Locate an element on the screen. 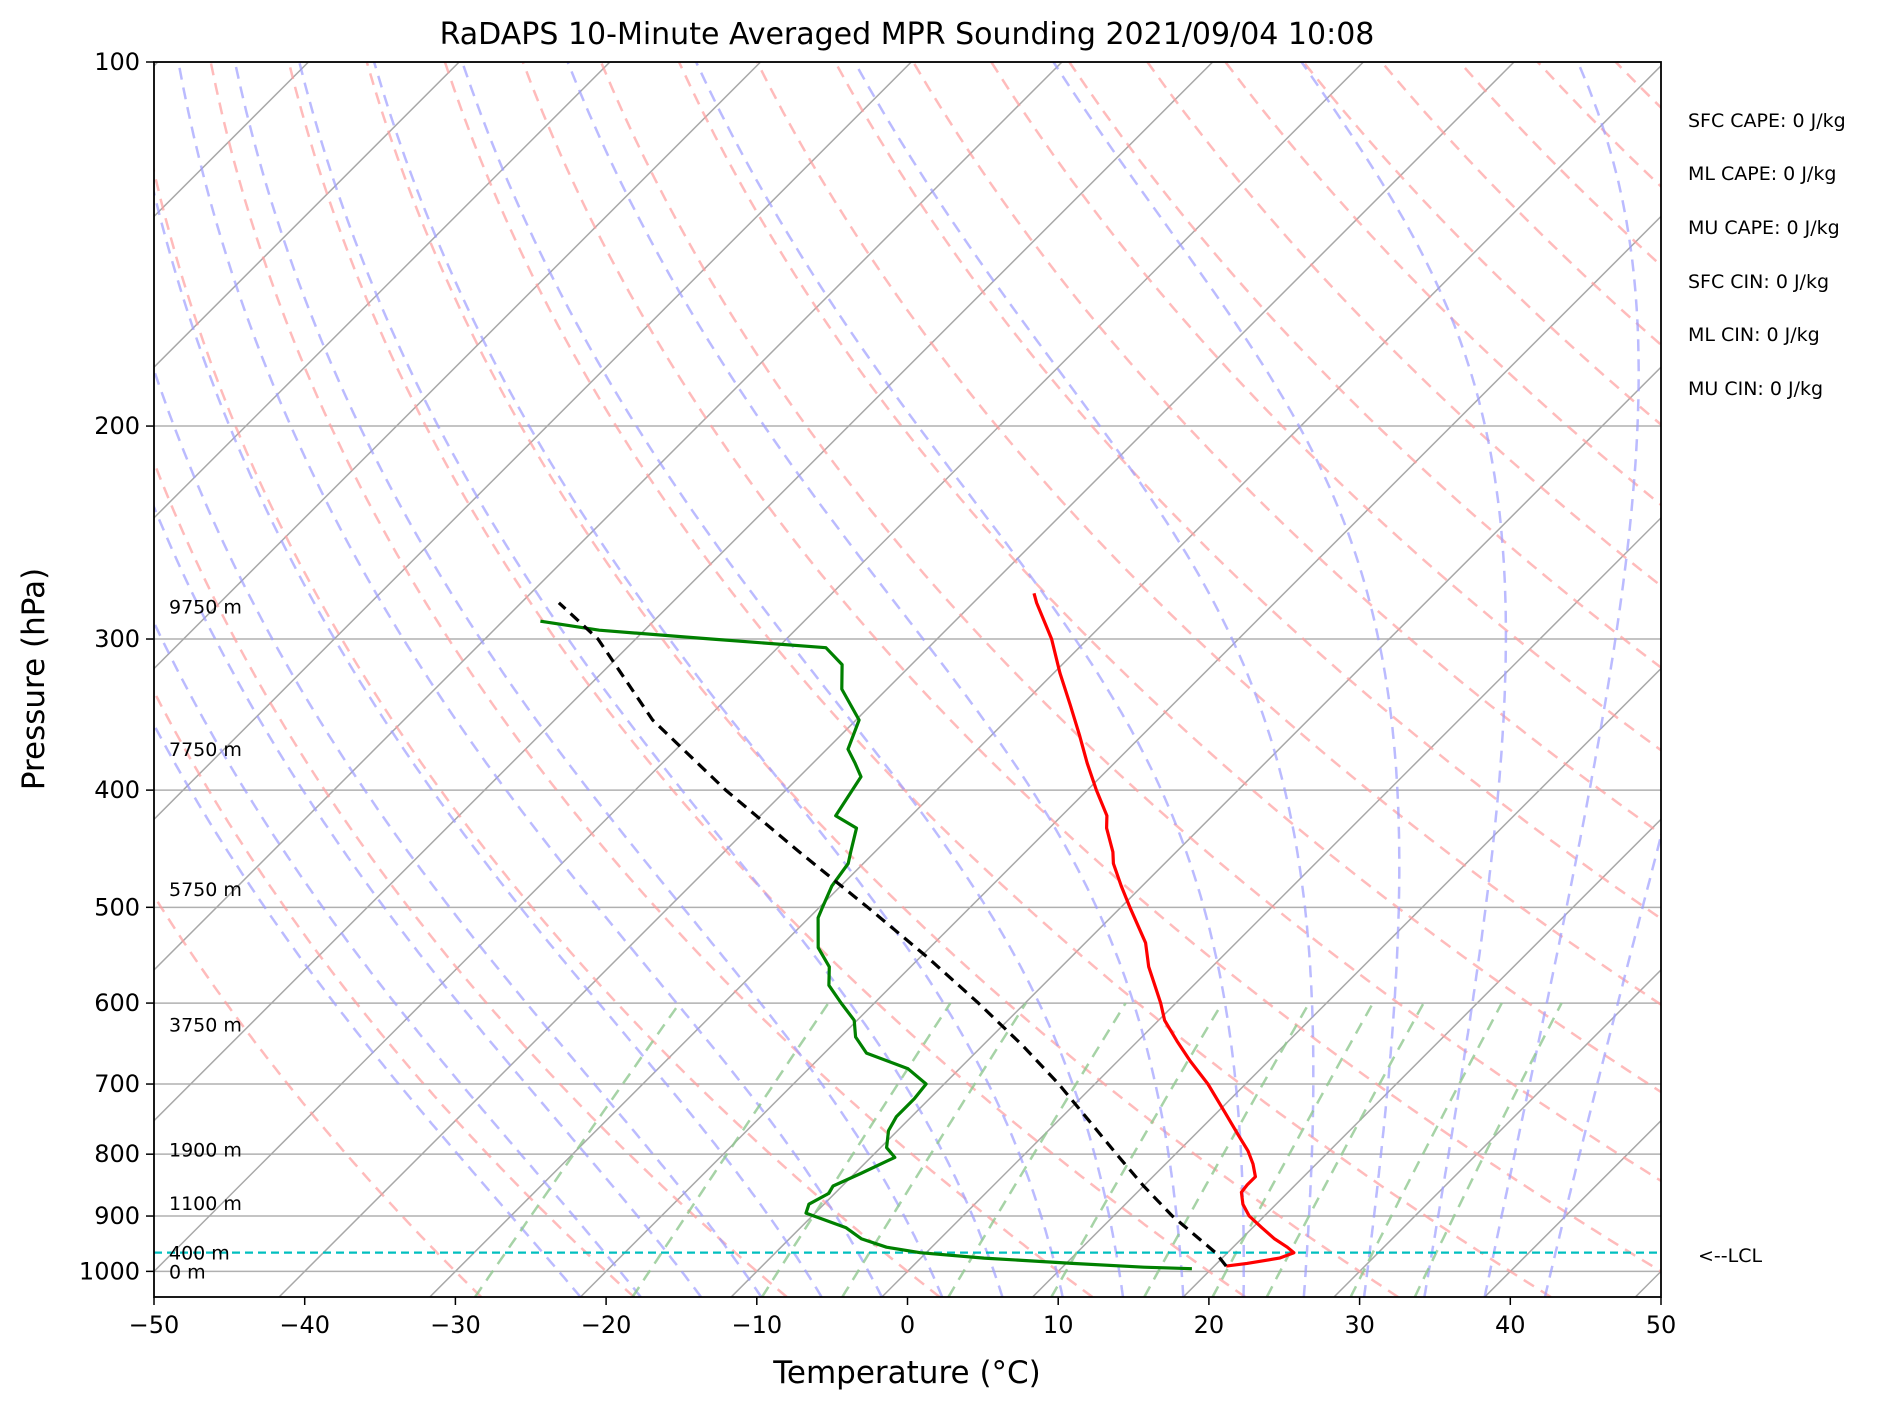  y-tick-label: 800 is located at coordinates (117, 1154).